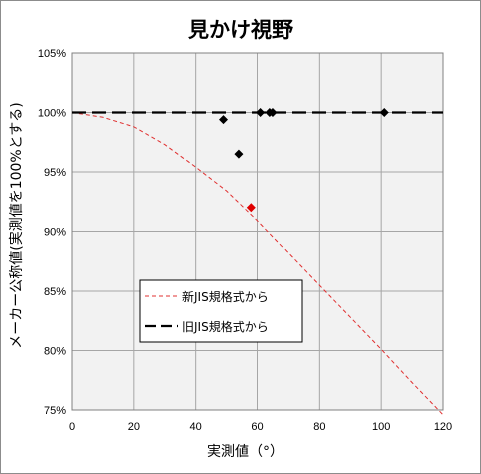  Describe the element at coordinates (55, 233) in the screenshot. I see `y-tick-label: 90%` at that location.